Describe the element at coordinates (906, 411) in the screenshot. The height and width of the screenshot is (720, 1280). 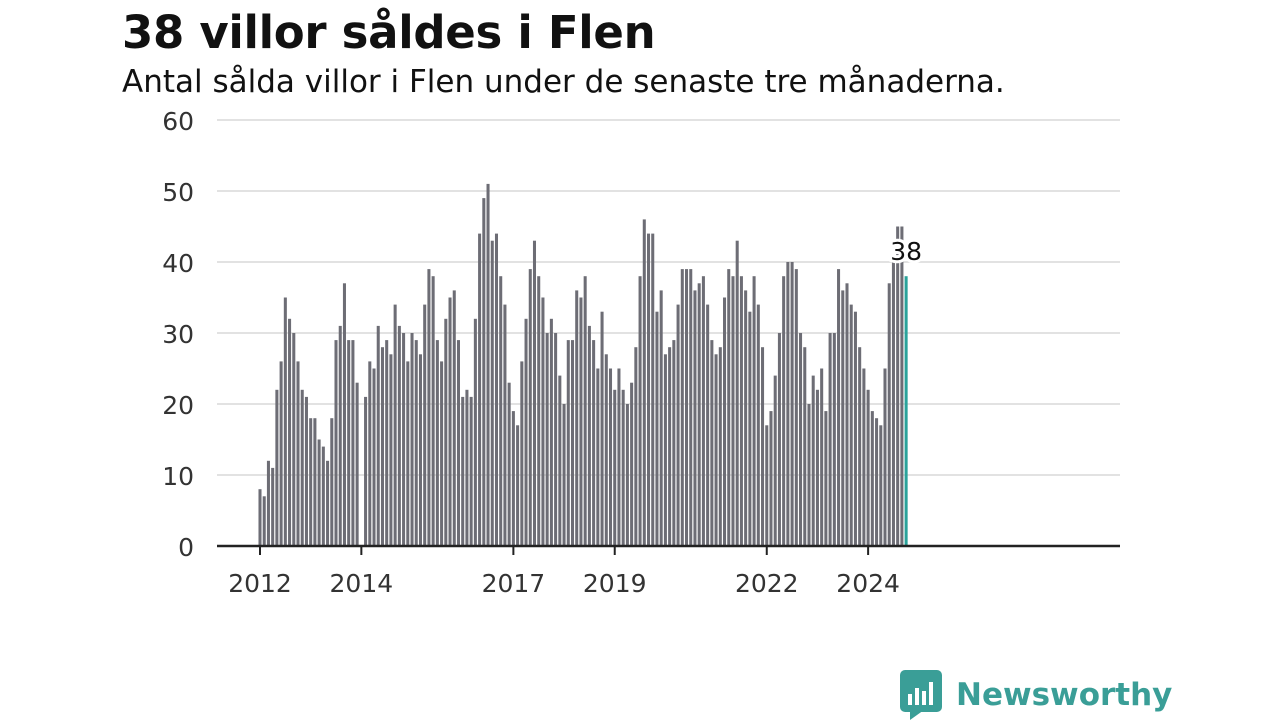
I see `bar-highlight` at that location.